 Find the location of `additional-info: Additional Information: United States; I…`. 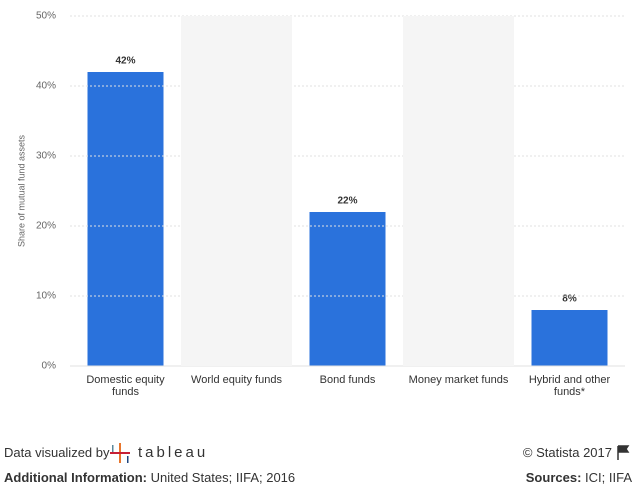

additional-info: Additional Information: United States; I… is located at coordinates (149, 477).